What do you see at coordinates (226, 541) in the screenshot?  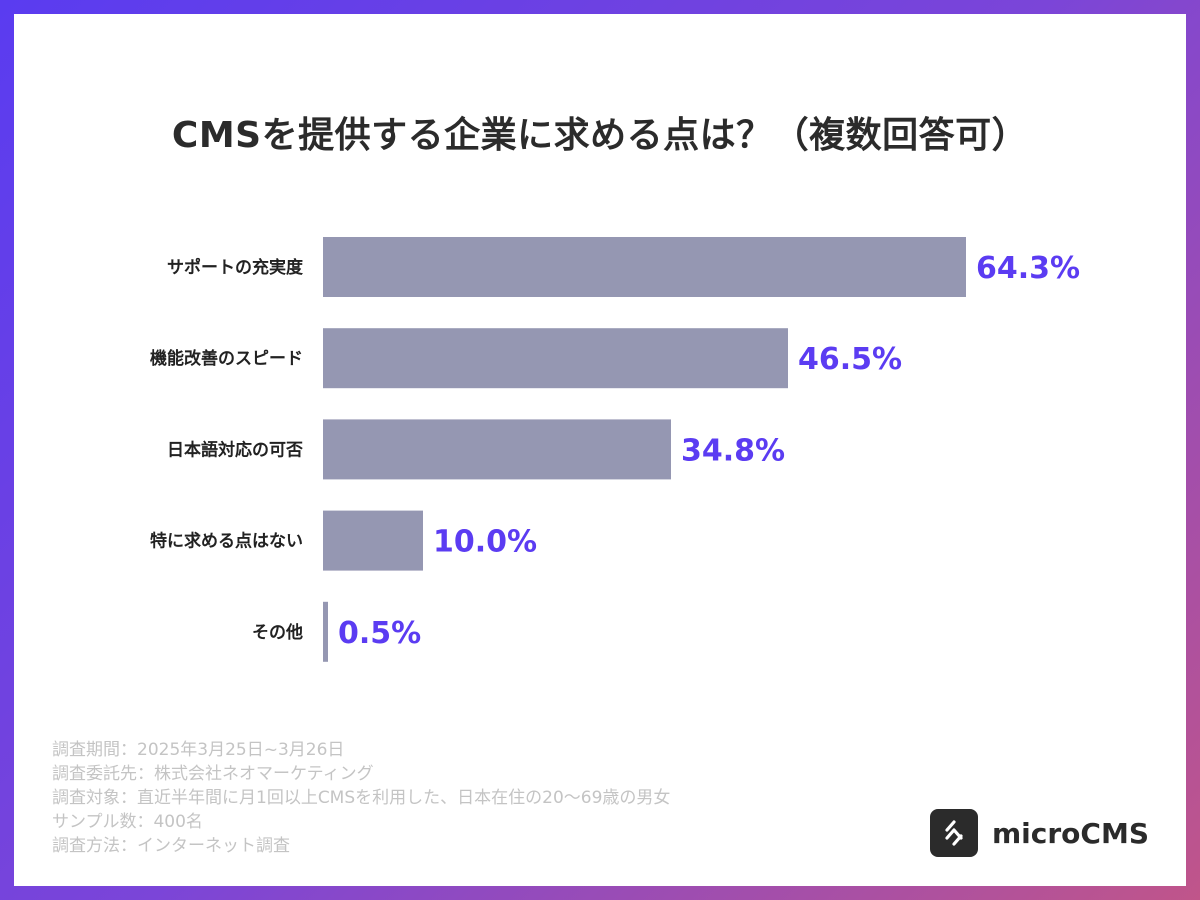 I see `category-label: 特に求める点はない` at bounding box center [226, 541].